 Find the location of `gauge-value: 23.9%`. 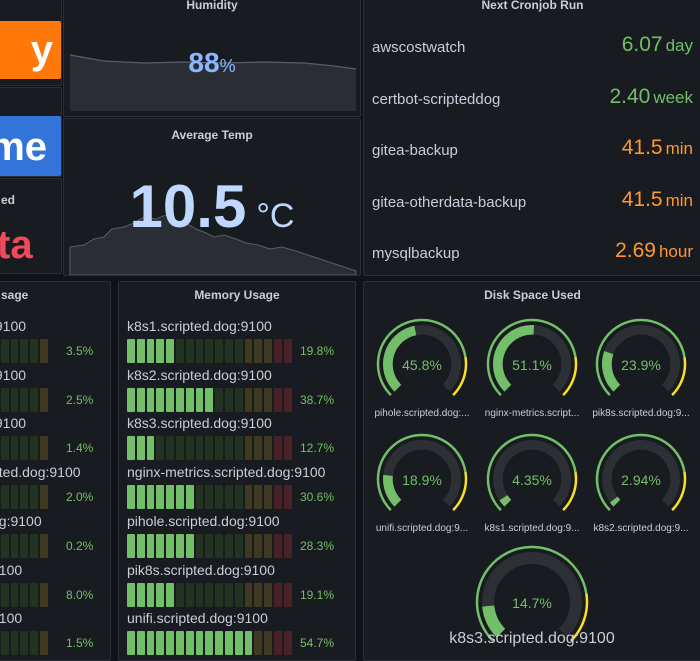

gauge-value: 23.9% is located at coordinates (641, 365).